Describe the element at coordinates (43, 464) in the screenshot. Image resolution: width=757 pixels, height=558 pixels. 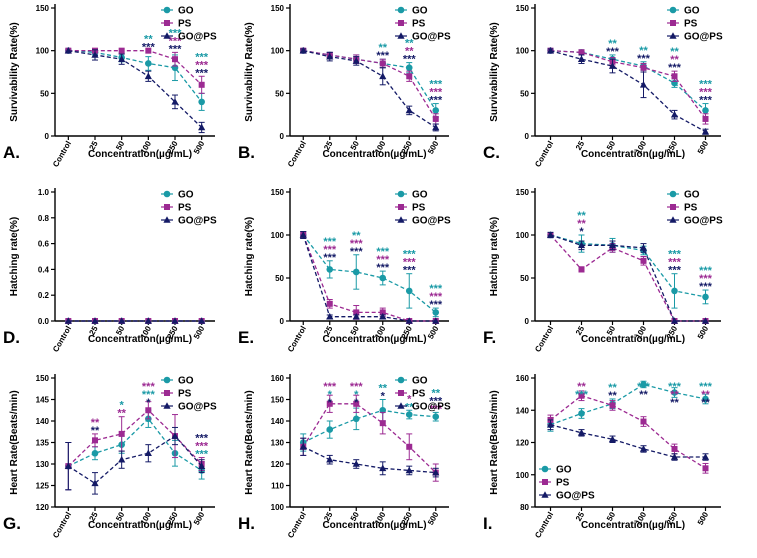
I see `y-tick-label: 130` at that location.